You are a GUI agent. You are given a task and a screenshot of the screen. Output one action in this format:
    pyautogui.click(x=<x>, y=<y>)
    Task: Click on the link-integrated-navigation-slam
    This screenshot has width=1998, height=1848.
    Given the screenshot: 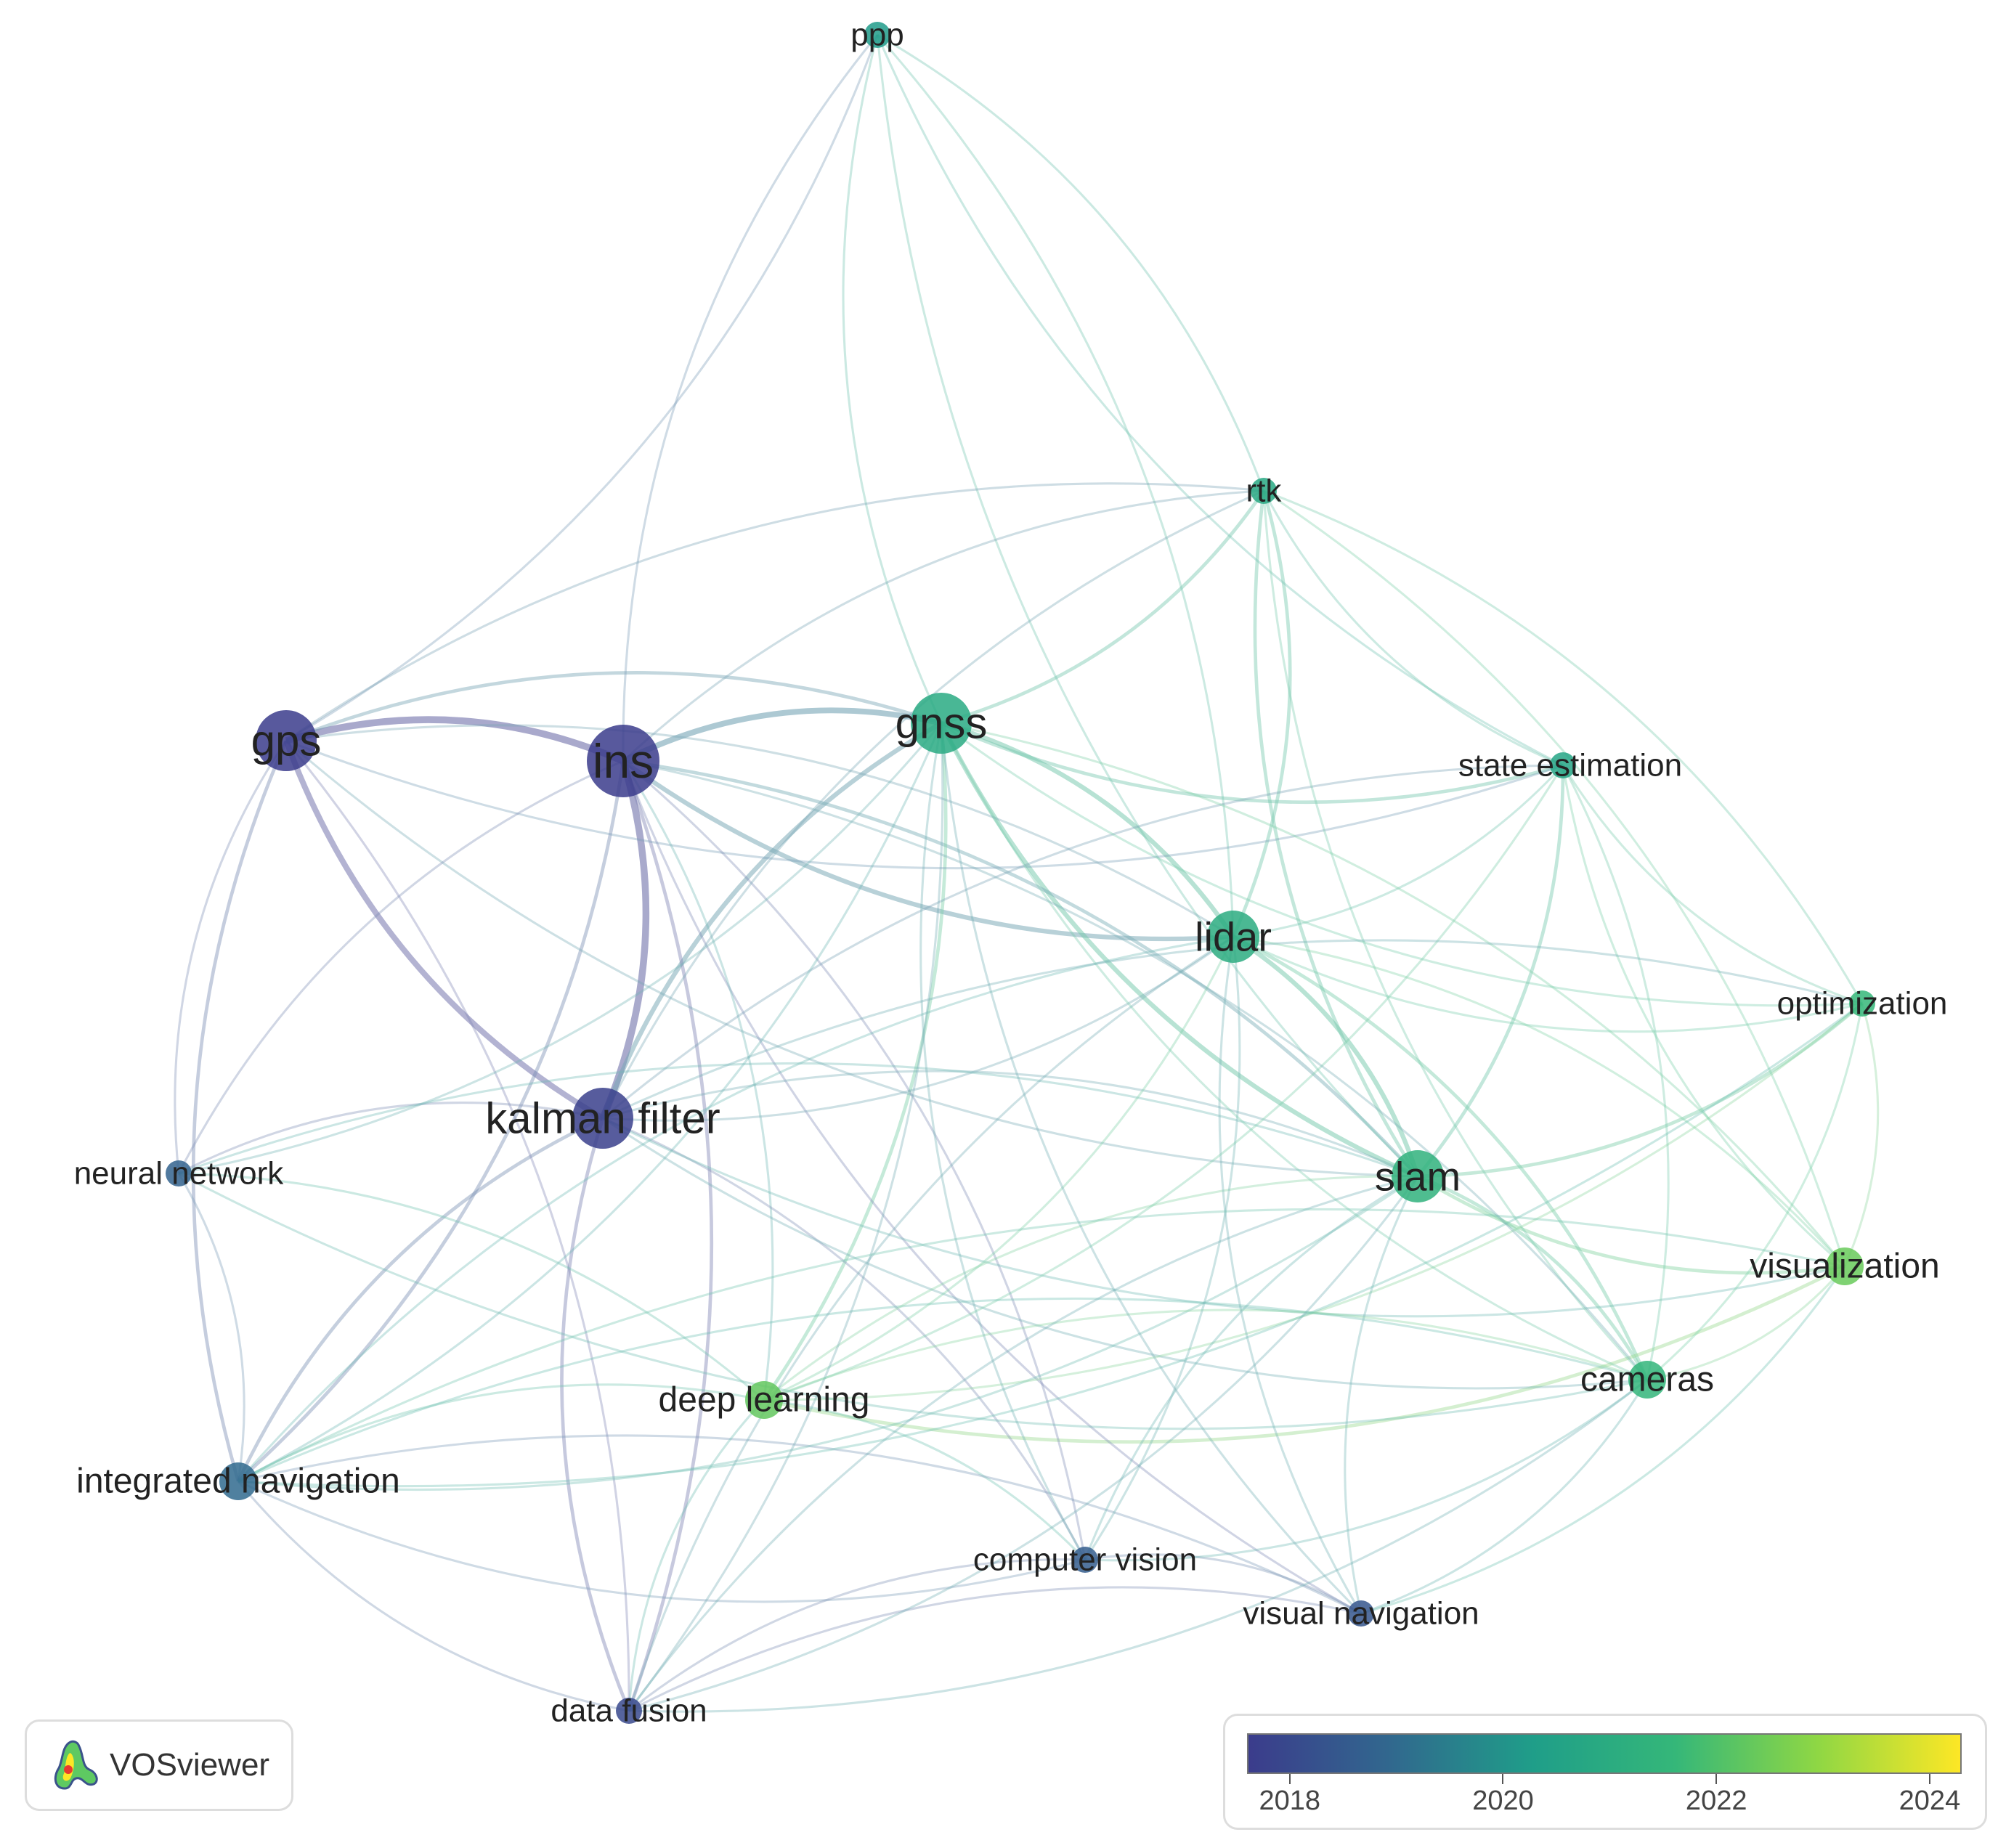 What is the action you would take?
    pyautogui.click(x=827, y=1333)
    